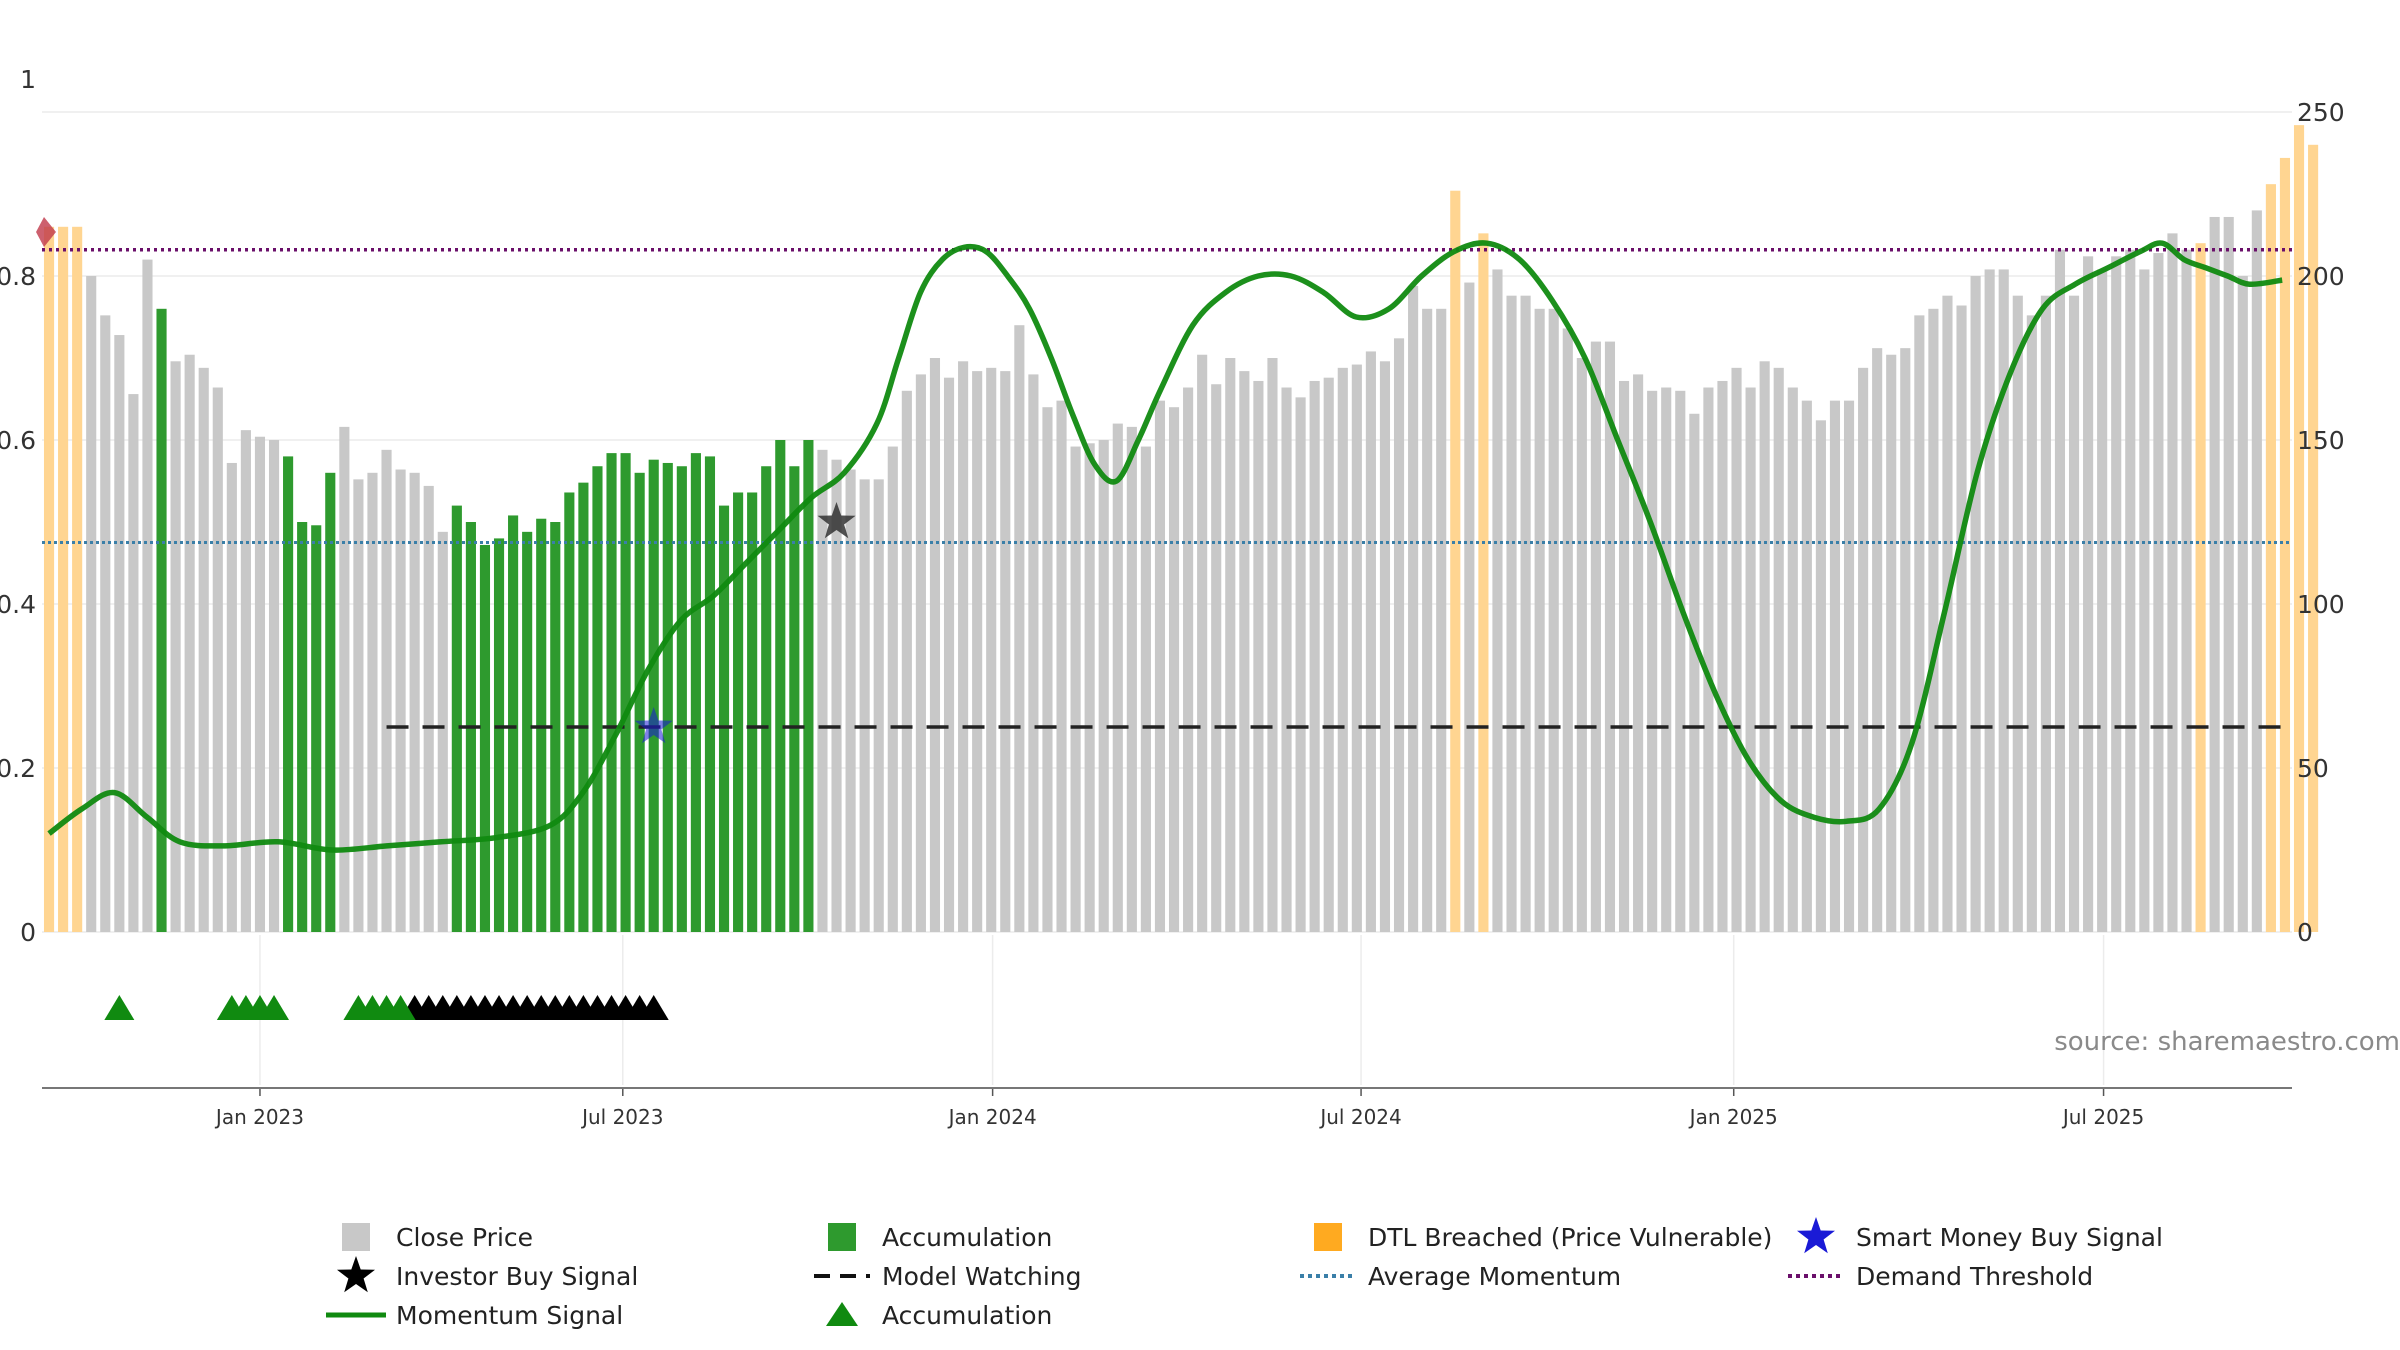 Image resolution: width=2400 pixels, height=1350 pixels. Describe the element at coordinates (18, 276) in the screenshot. I see `left-tick-label: 0.8` at that location.